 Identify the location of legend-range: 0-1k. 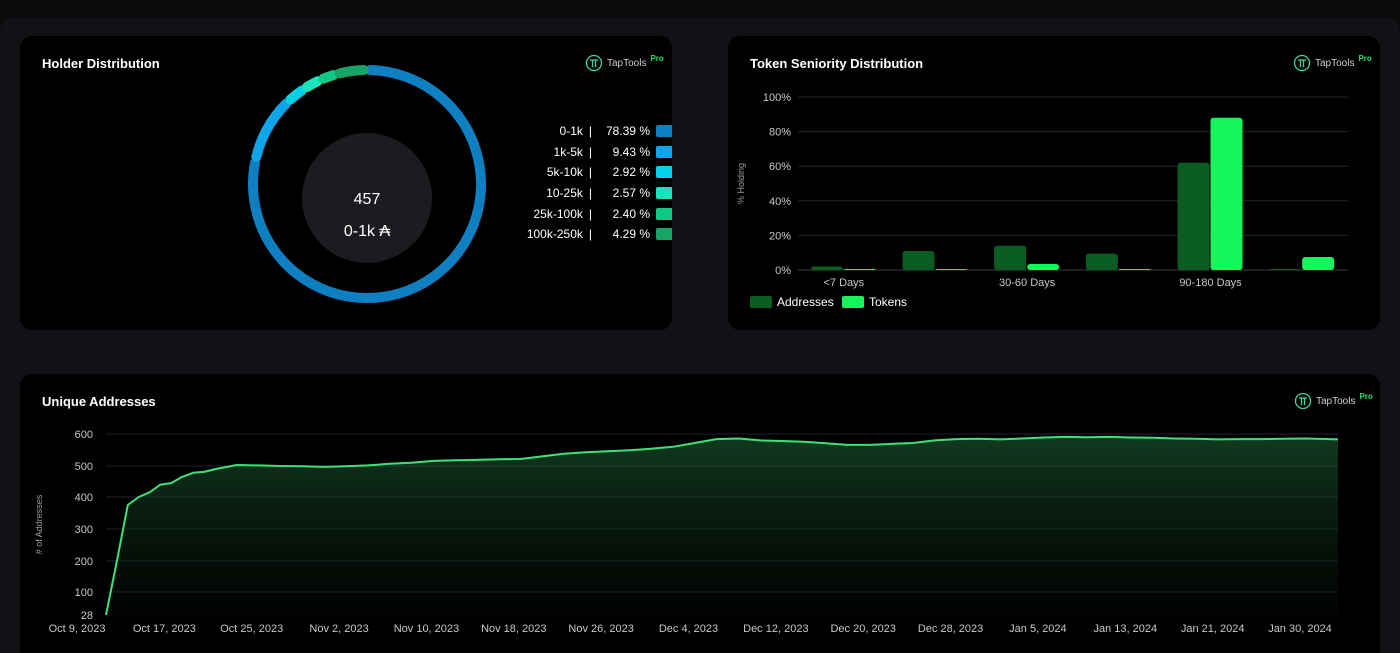
(571, 131).